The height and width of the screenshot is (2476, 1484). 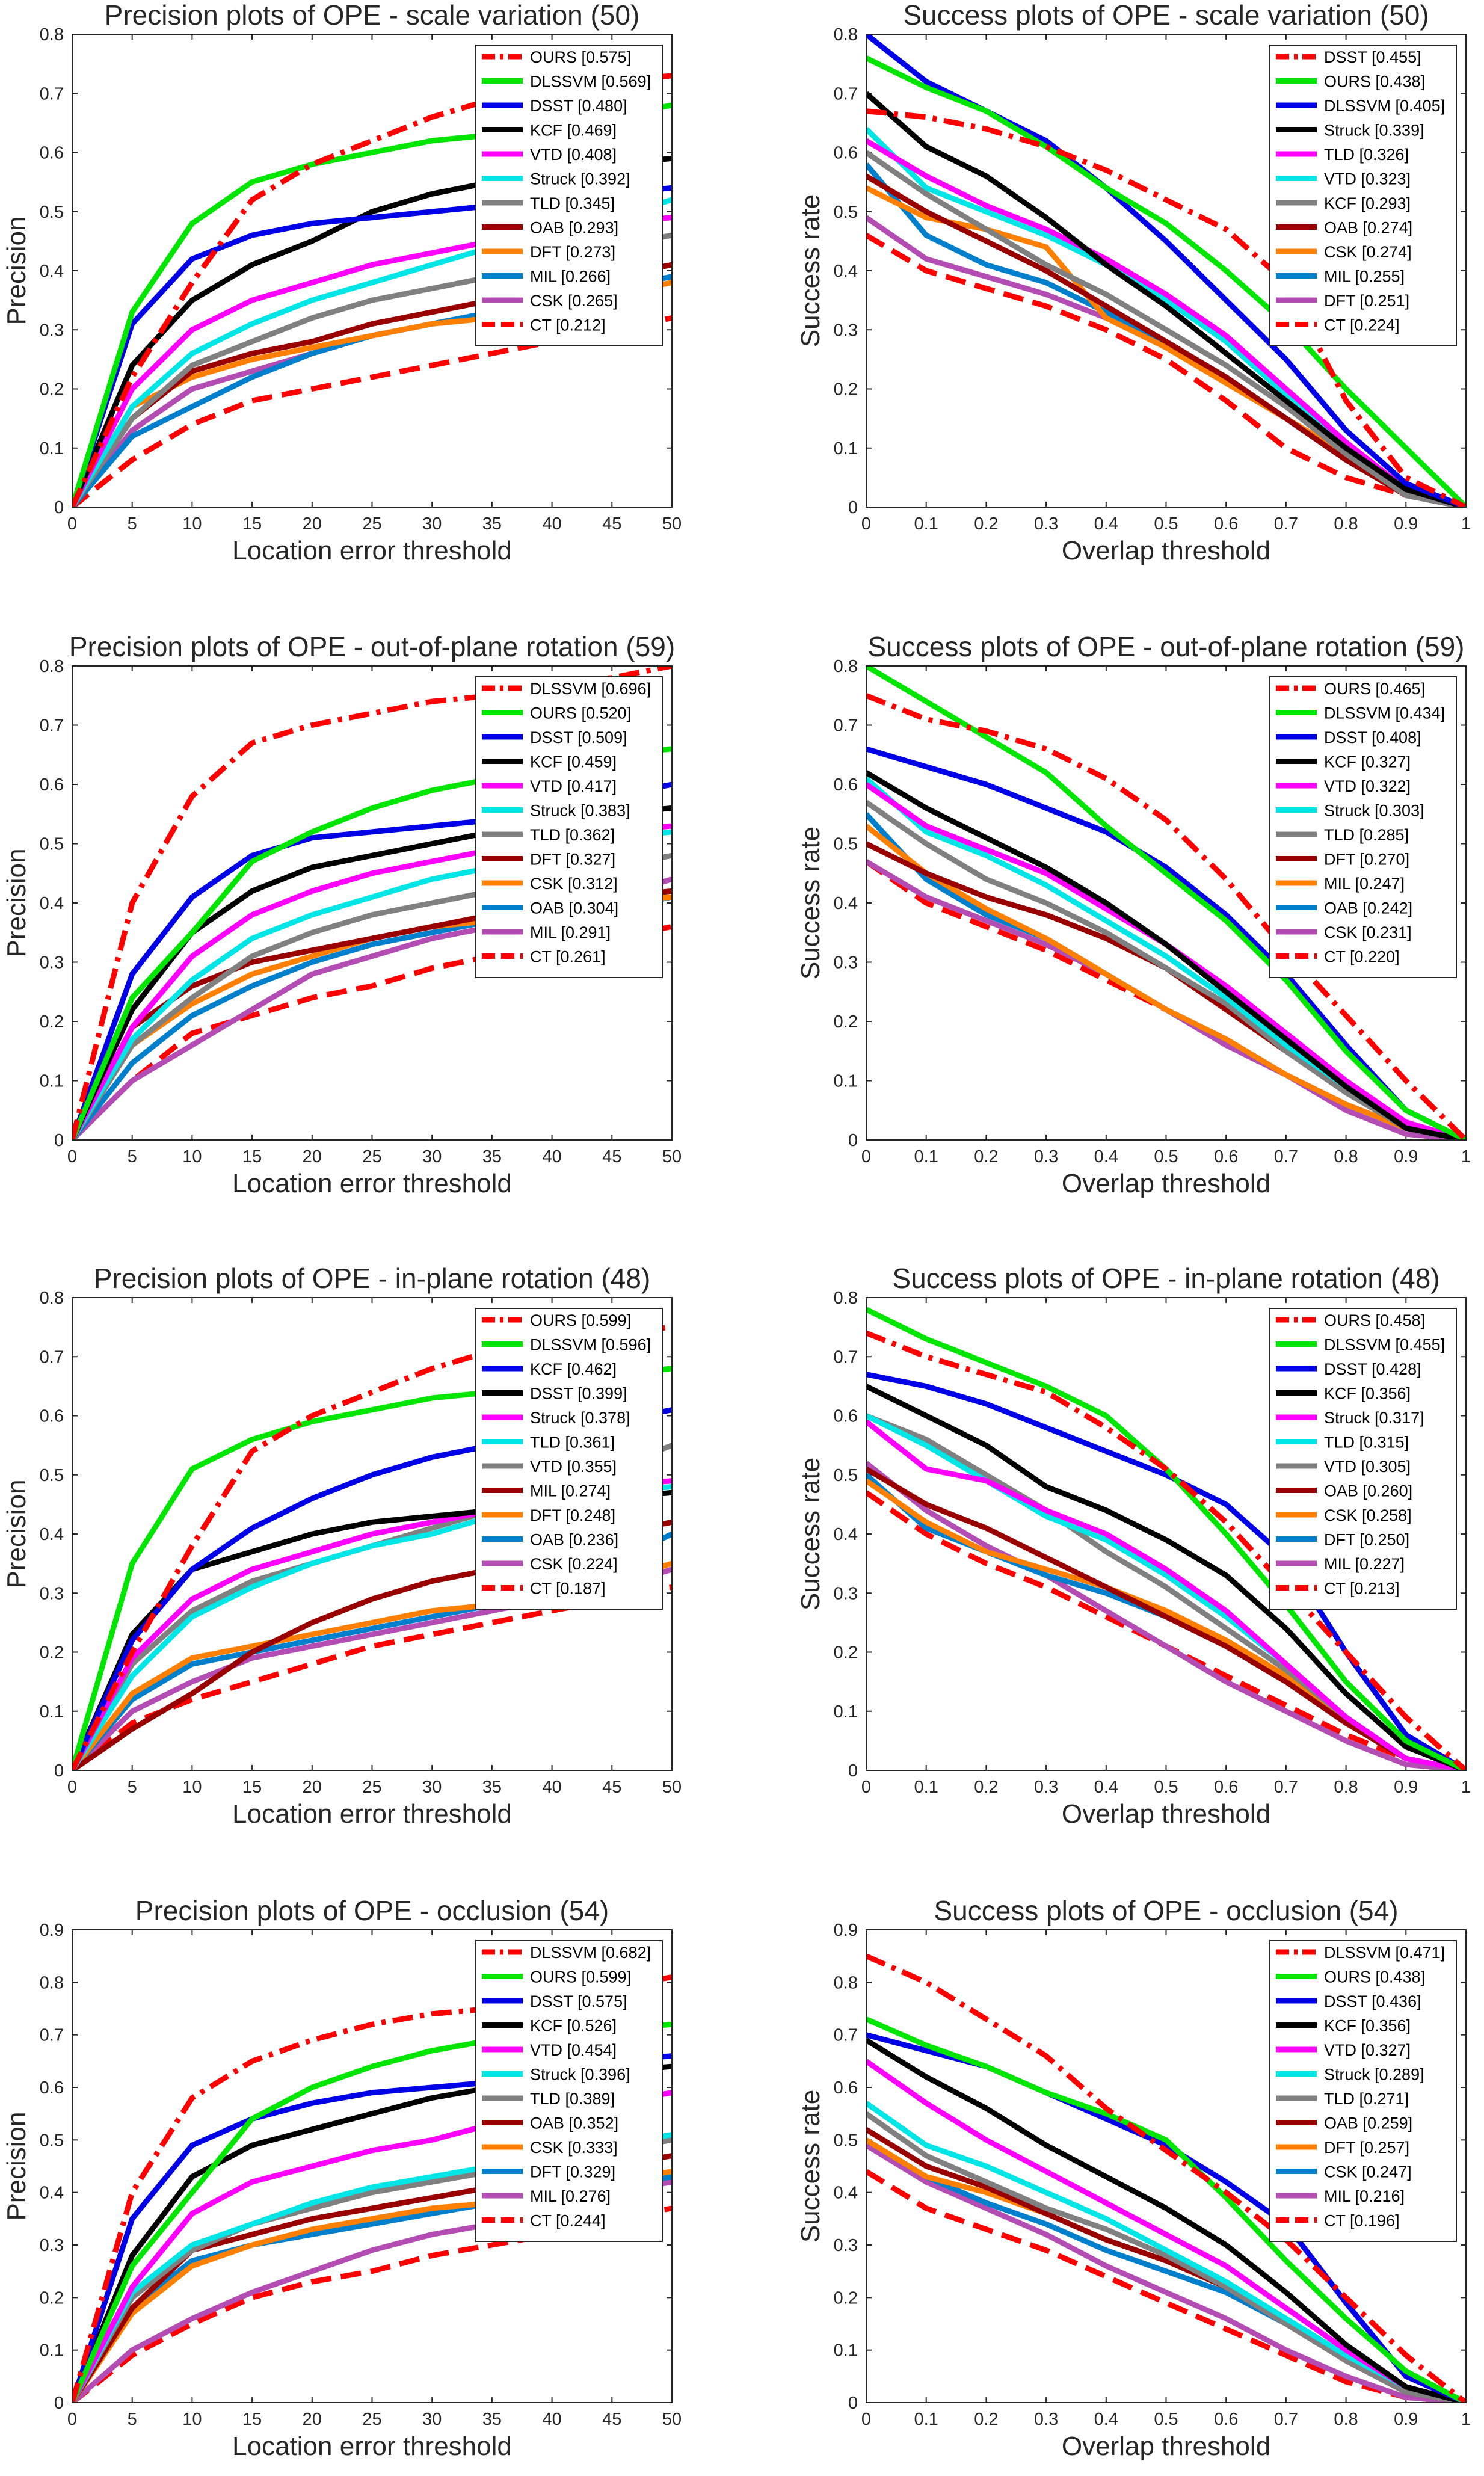 What do you see at coordinates (1368, 762) in the screenshot?
I see `legend-entry: KCF [0.327]` at bounding box center [1368, 762].